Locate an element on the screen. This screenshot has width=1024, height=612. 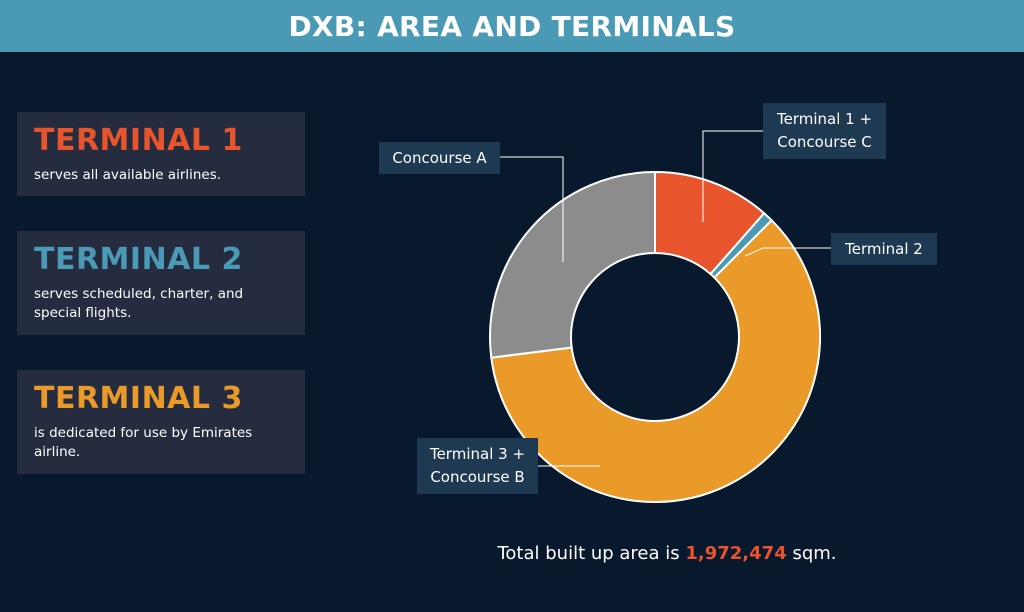
page-header: DXB: AREA AND TERMINALS is located at coordinates (512, 27).